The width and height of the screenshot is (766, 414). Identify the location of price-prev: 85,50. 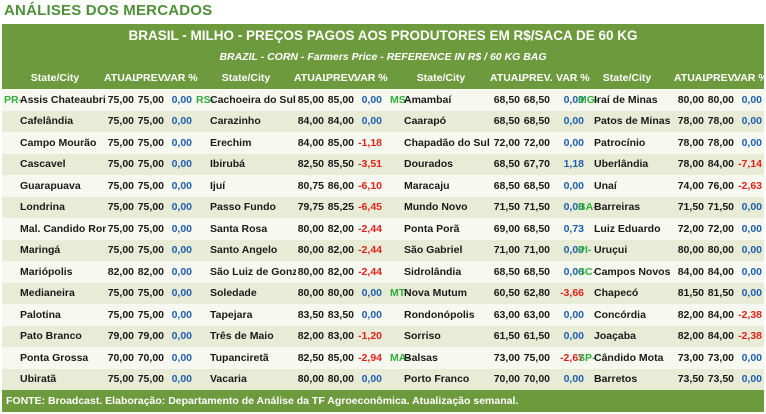
(341, 164).